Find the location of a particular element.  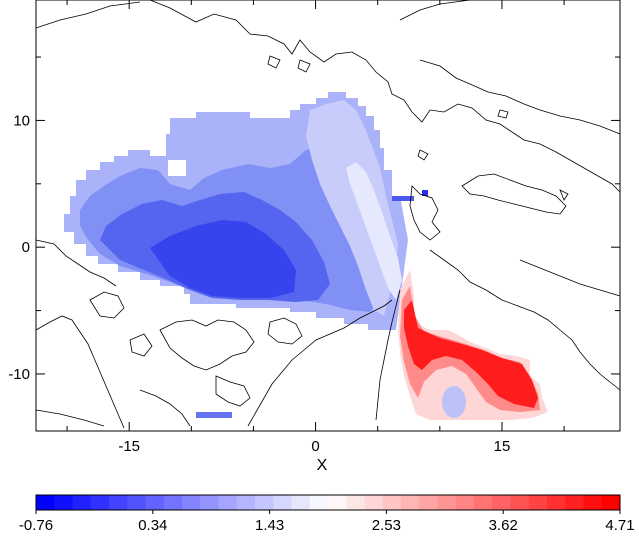

coastline-north-america is located at coordinates (113, 334).